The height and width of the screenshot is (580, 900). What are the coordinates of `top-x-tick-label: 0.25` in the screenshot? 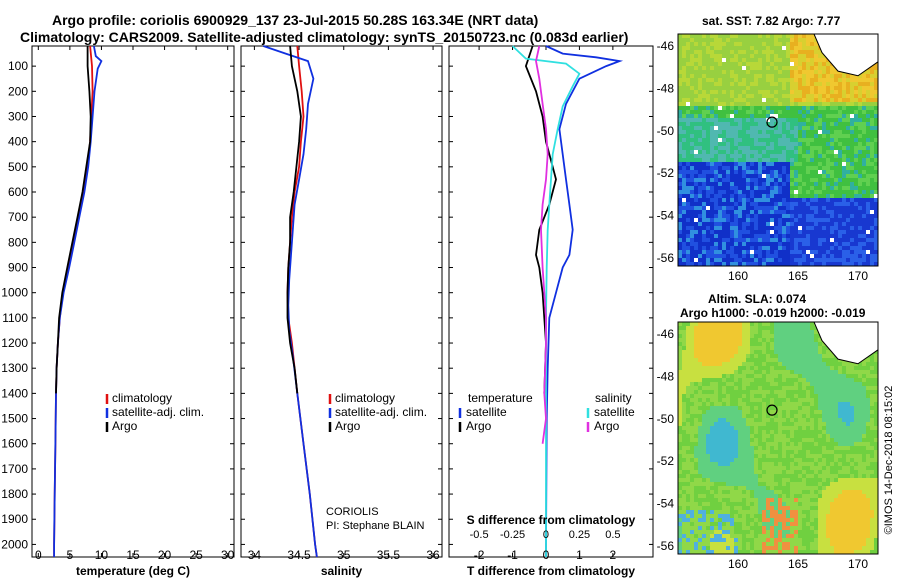 It's located at (579, 535).